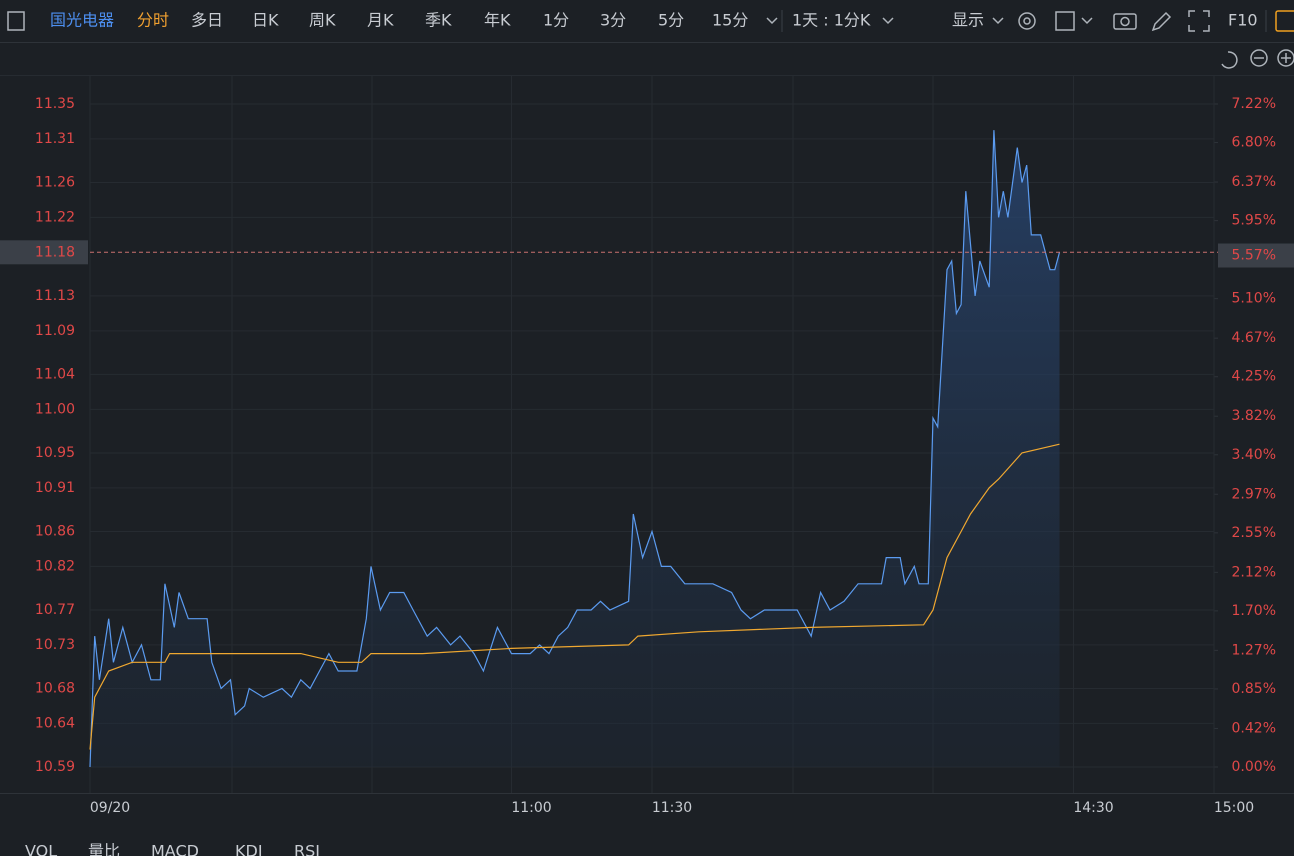  I want to click on y2-tick-label: 4.67%, so click(1254, 338).